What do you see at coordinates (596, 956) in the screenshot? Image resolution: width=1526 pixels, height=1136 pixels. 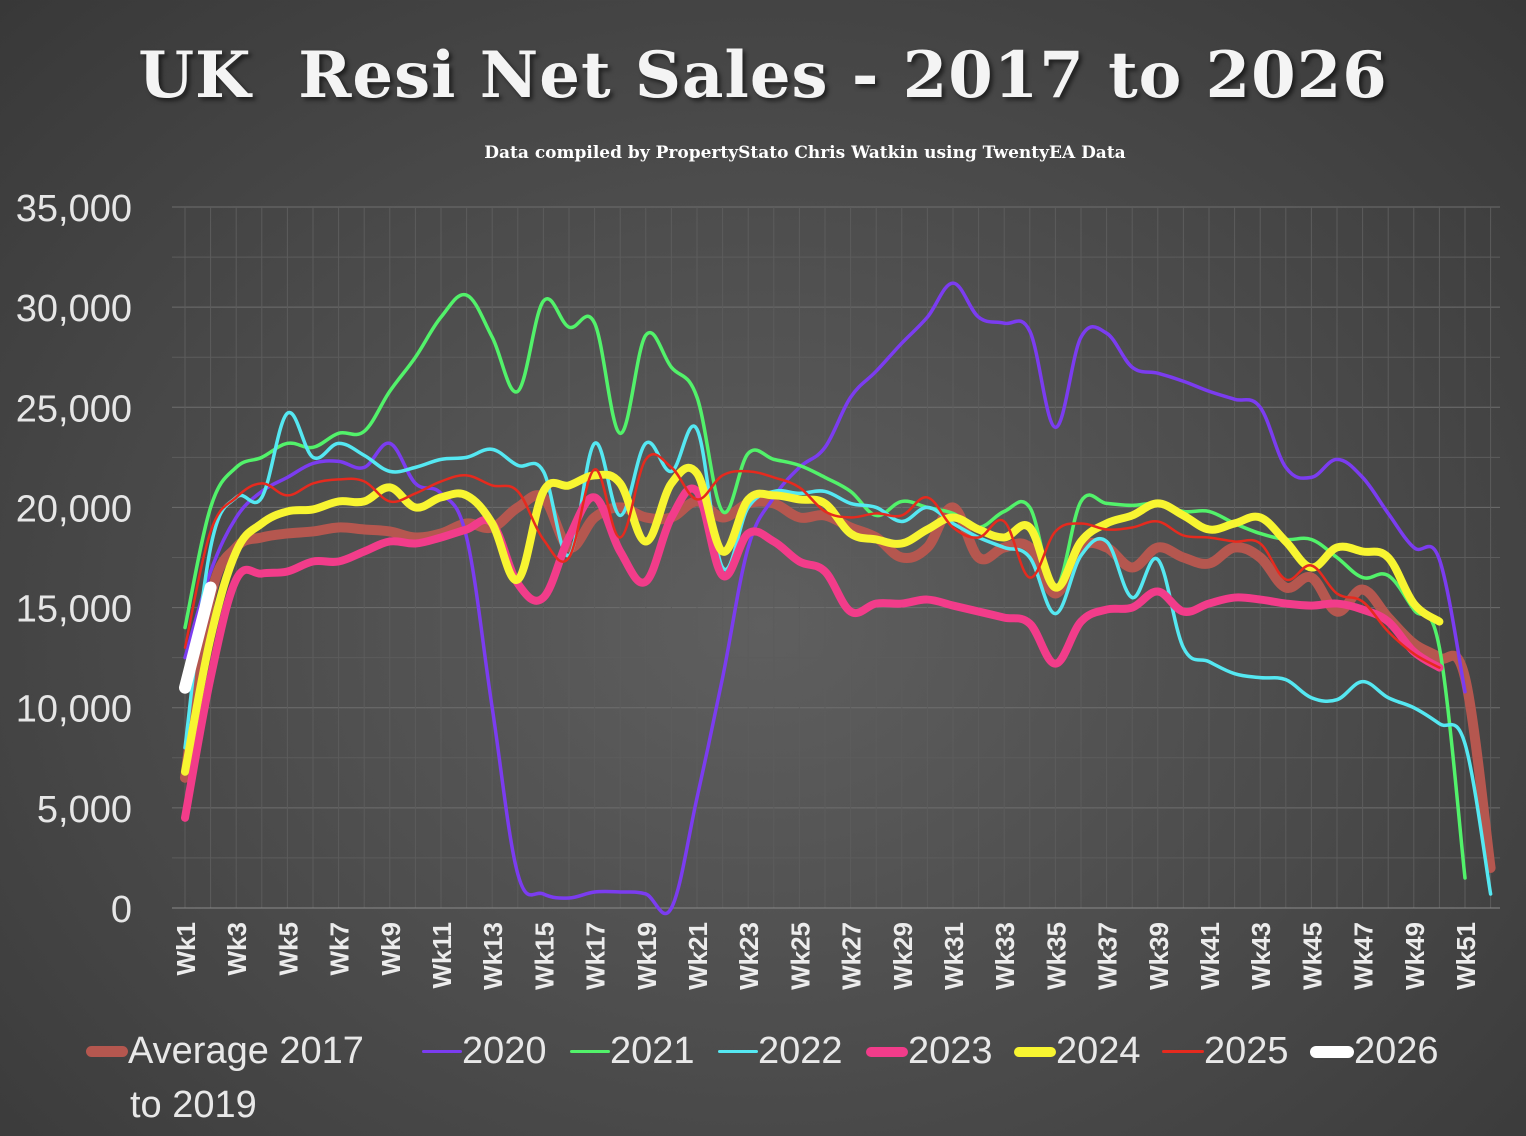 I see `x-tick-label: Wk17` at bounding box center [596, 956].